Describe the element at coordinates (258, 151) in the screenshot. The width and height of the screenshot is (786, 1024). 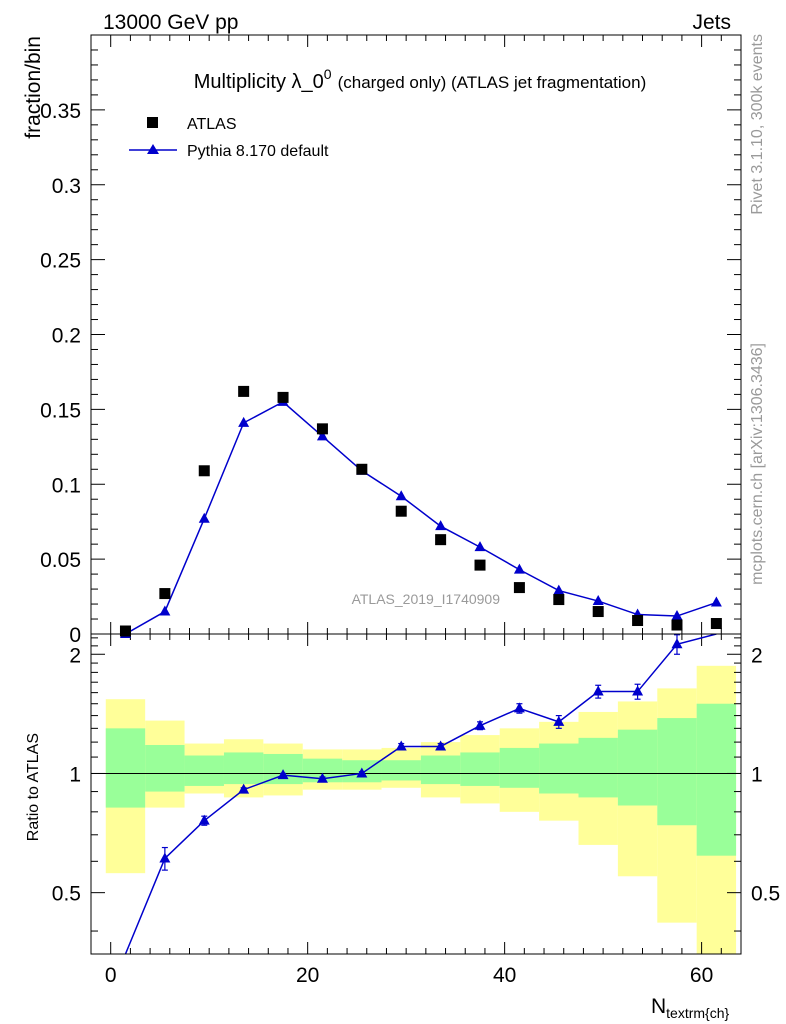
I see `legend-label-pythia: Pythia 8.170 default` at that location.